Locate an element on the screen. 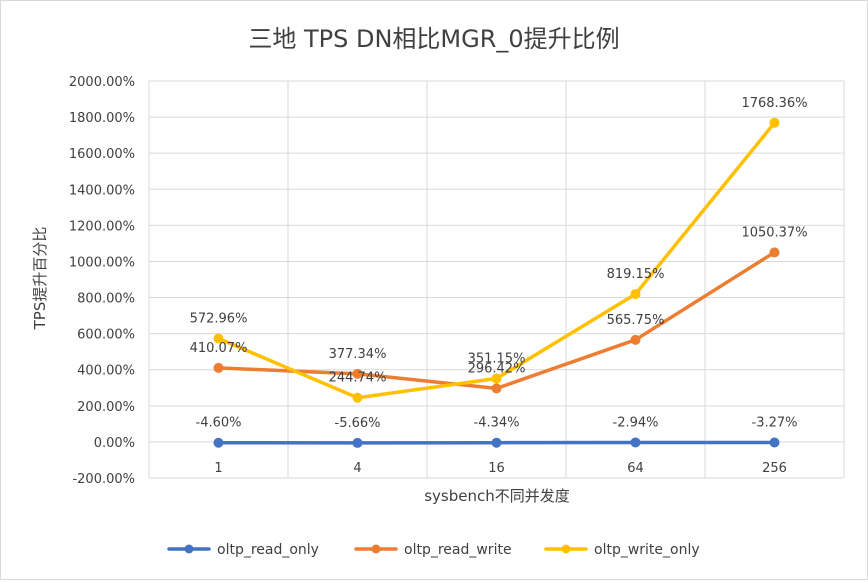  x-tick-label: 256 is located at coordinates (774, 468).